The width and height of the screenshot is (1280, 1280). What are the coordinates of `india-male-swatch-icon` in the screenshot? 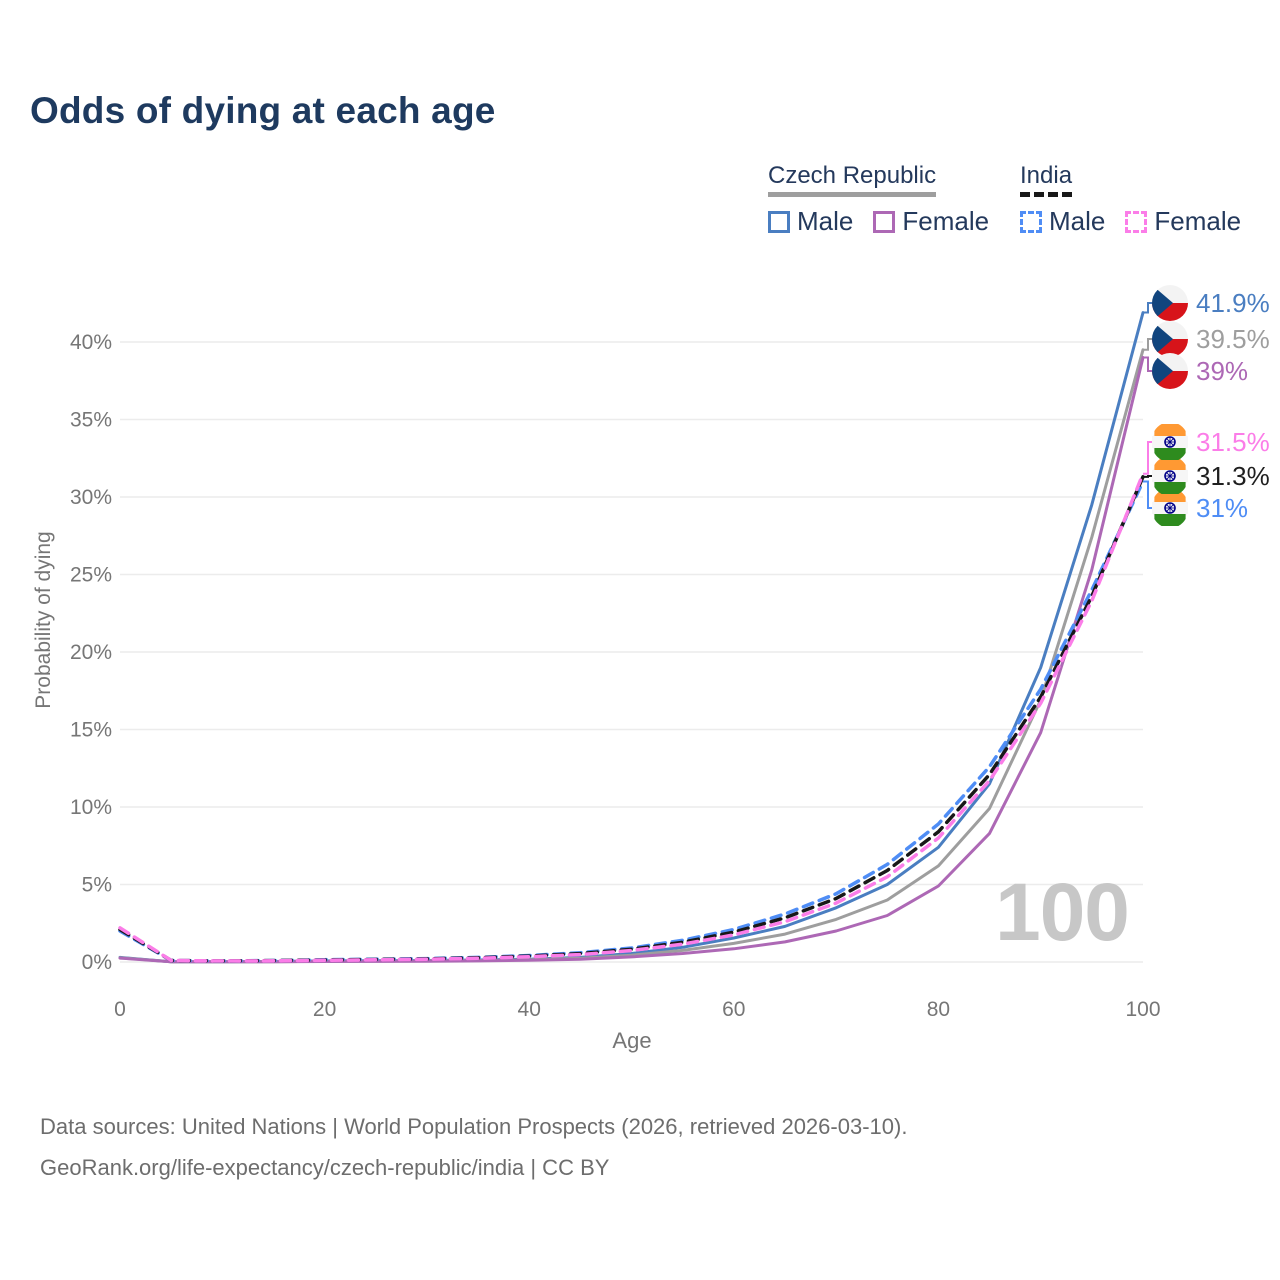 It's located at (1031, 221).